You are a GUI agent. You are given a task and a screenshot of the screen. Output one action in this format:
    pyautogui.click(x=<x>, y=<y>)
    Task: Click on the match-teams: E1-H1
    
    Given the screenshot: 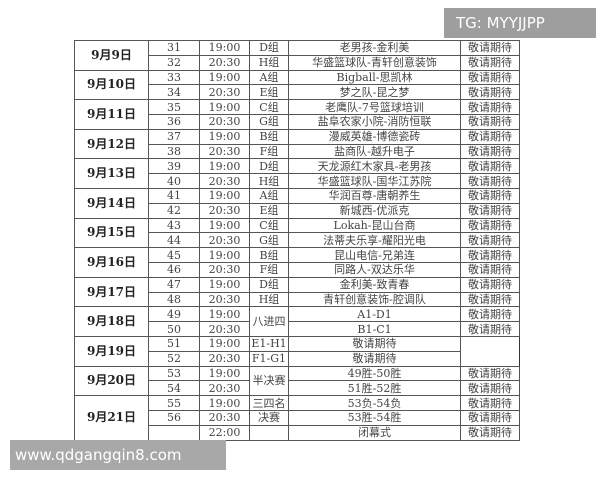 What is the action you would take?
    pyautogui.click(x=269, y=343)
    